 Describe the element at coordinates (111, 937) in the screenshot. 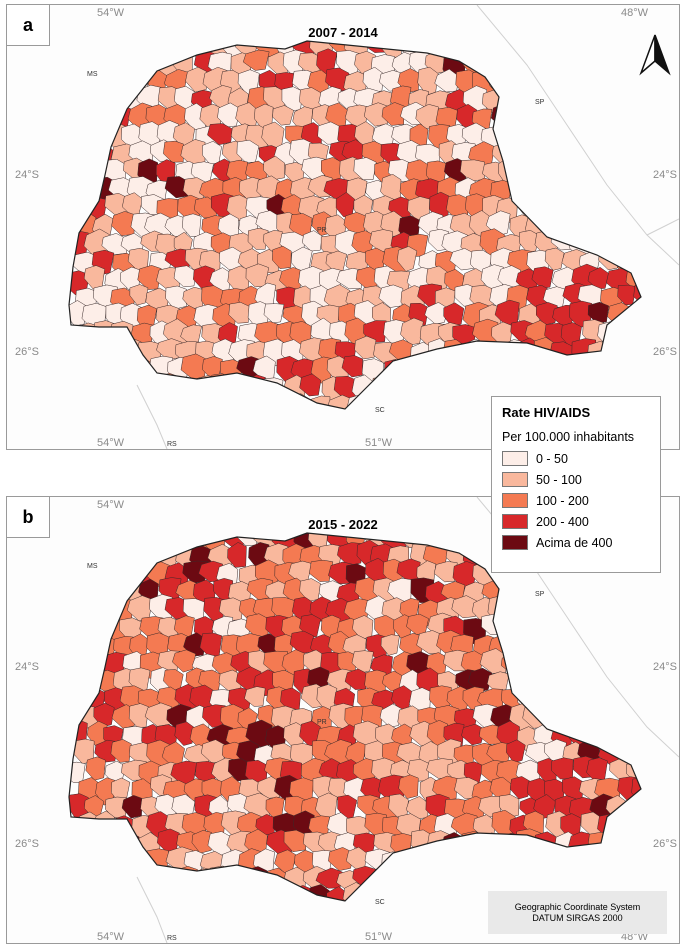

I see `lon-label: 54°W` at that location.